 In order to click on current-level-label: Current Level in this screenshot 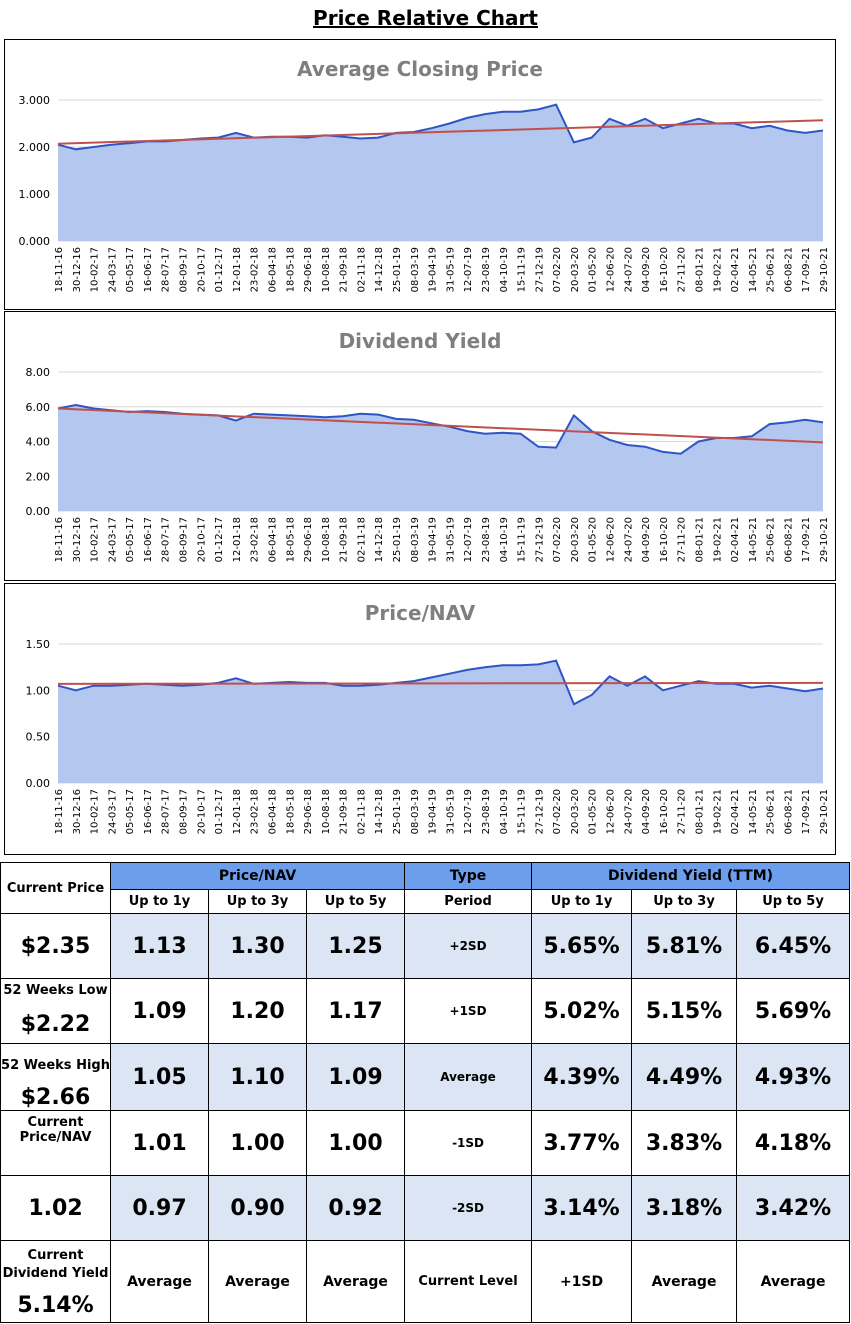, I will do `click(468, 1281)`.